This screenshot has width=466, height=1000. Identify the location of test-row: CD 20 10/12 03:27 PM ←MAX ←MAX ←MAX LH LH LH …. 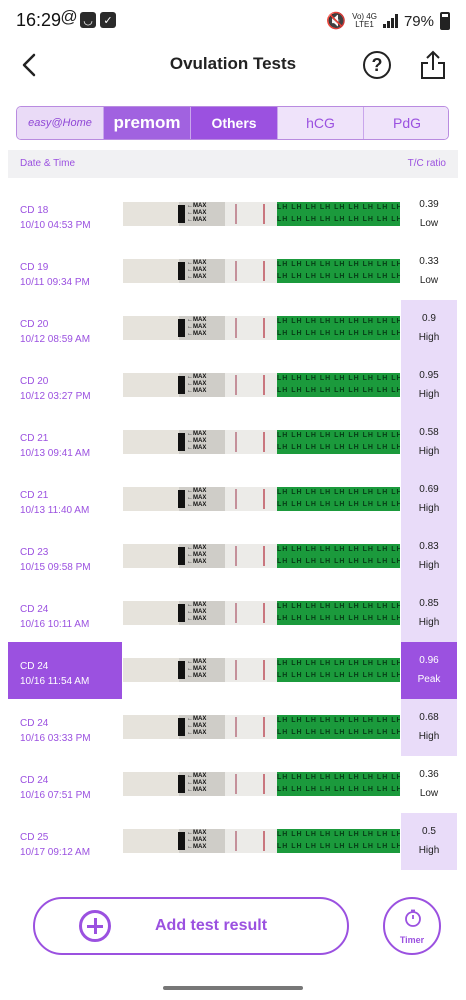
(233, 385).